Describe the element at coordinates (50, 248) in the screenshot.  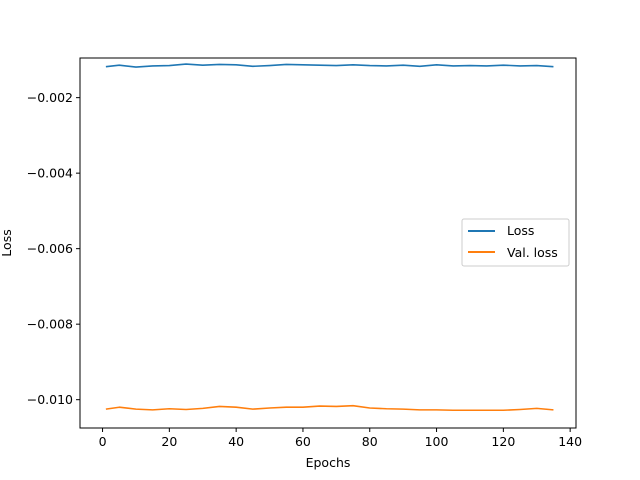
I see `y-tick-label: −0.006` at that location.